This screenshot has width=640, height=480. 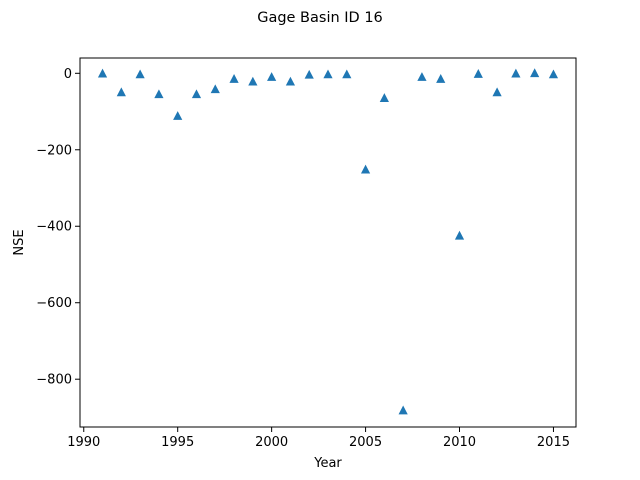 What do you see at coordinates (553, 442) in the screenshot?
I see `x-tick-label: 2015` at bounding box center [553, 442].